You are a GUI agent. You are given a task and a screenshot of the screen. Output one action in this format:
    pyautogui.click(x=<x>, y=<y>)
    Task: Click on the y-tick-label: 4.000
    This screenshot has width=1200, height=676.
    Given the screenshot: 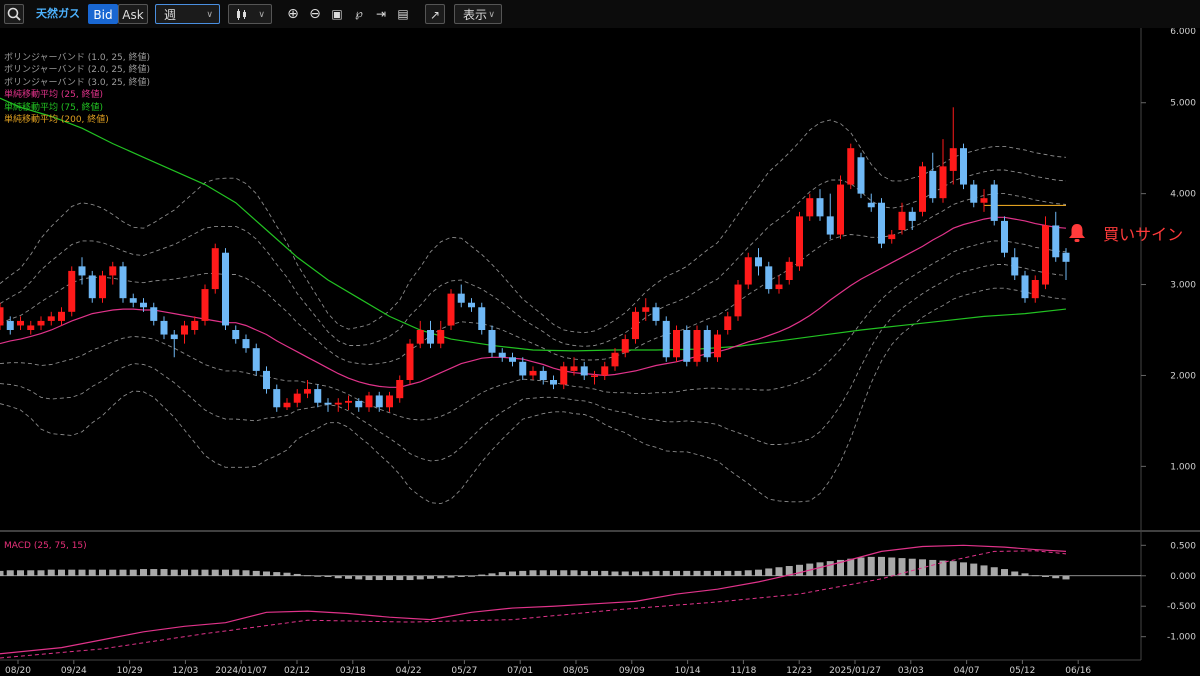 What is the action you would take?
    pyautogui.click(x=1183, y=195)
    